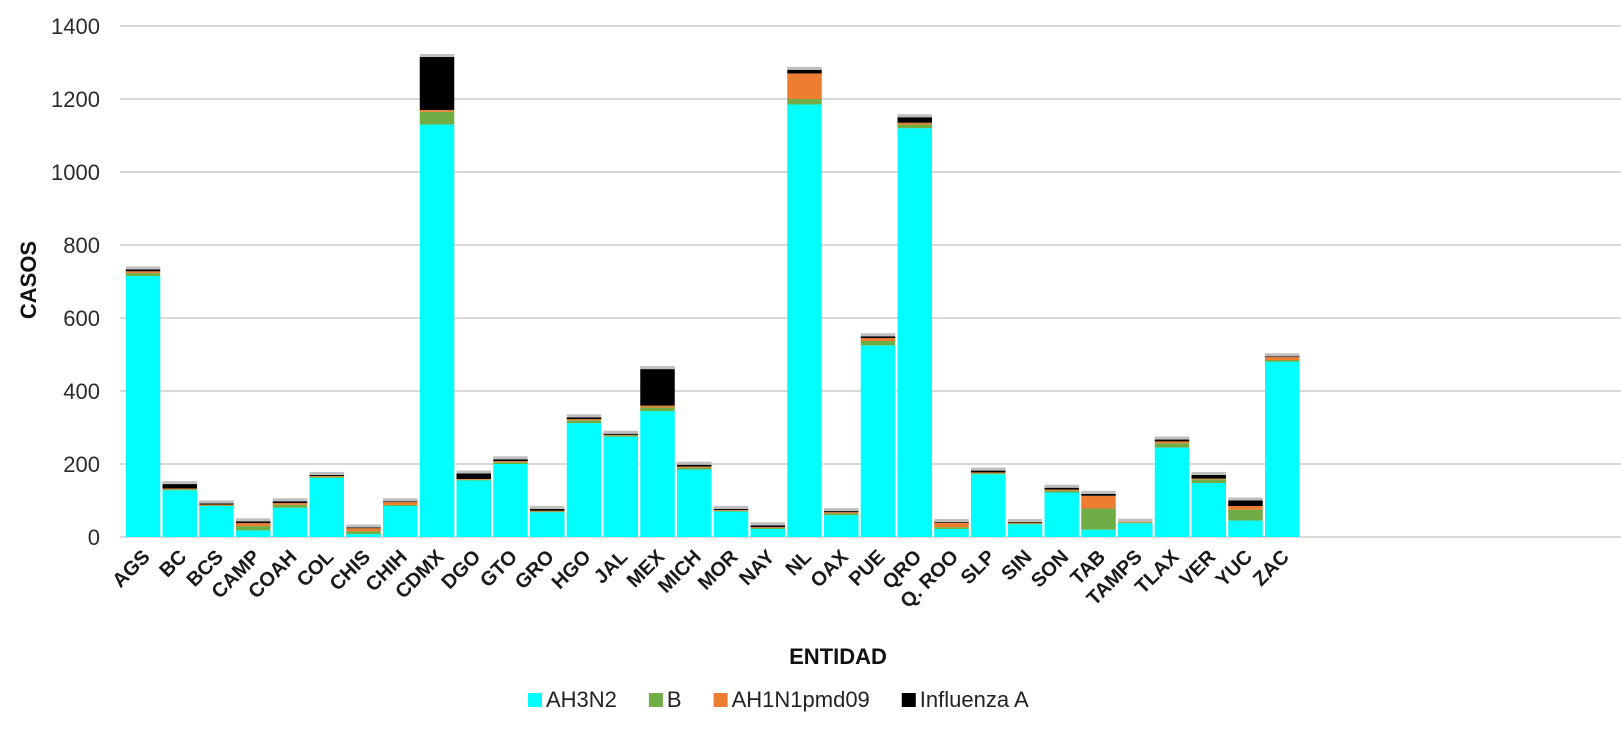 This screenshot has width=1621, height=743. What do you see at coordinates (75, 99) in the screenshot?
I see `y-tick-label: 1200` at bounding box center [75, 99].